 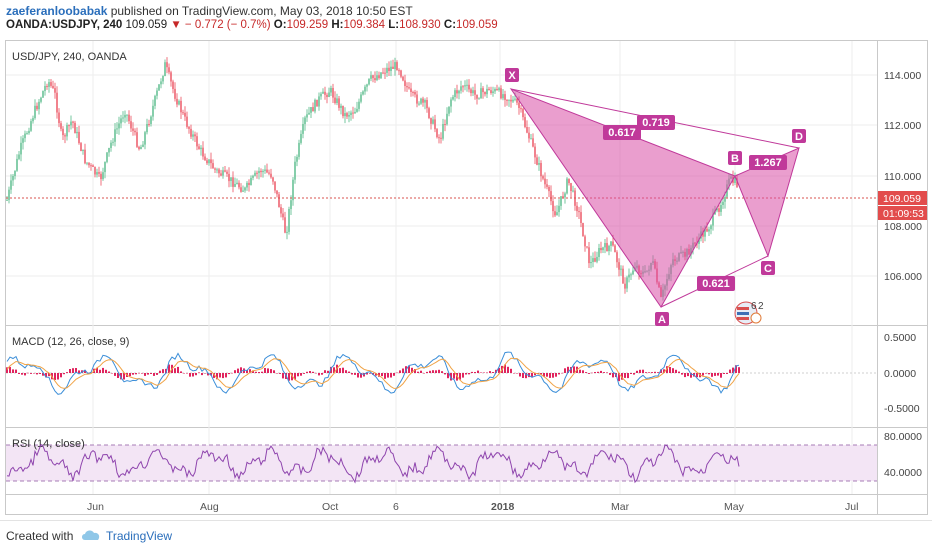 What do you see at coordinates (622, 132) in the screenshot?
I see `ratio-xb-badge` at bounding box center [622, 132].